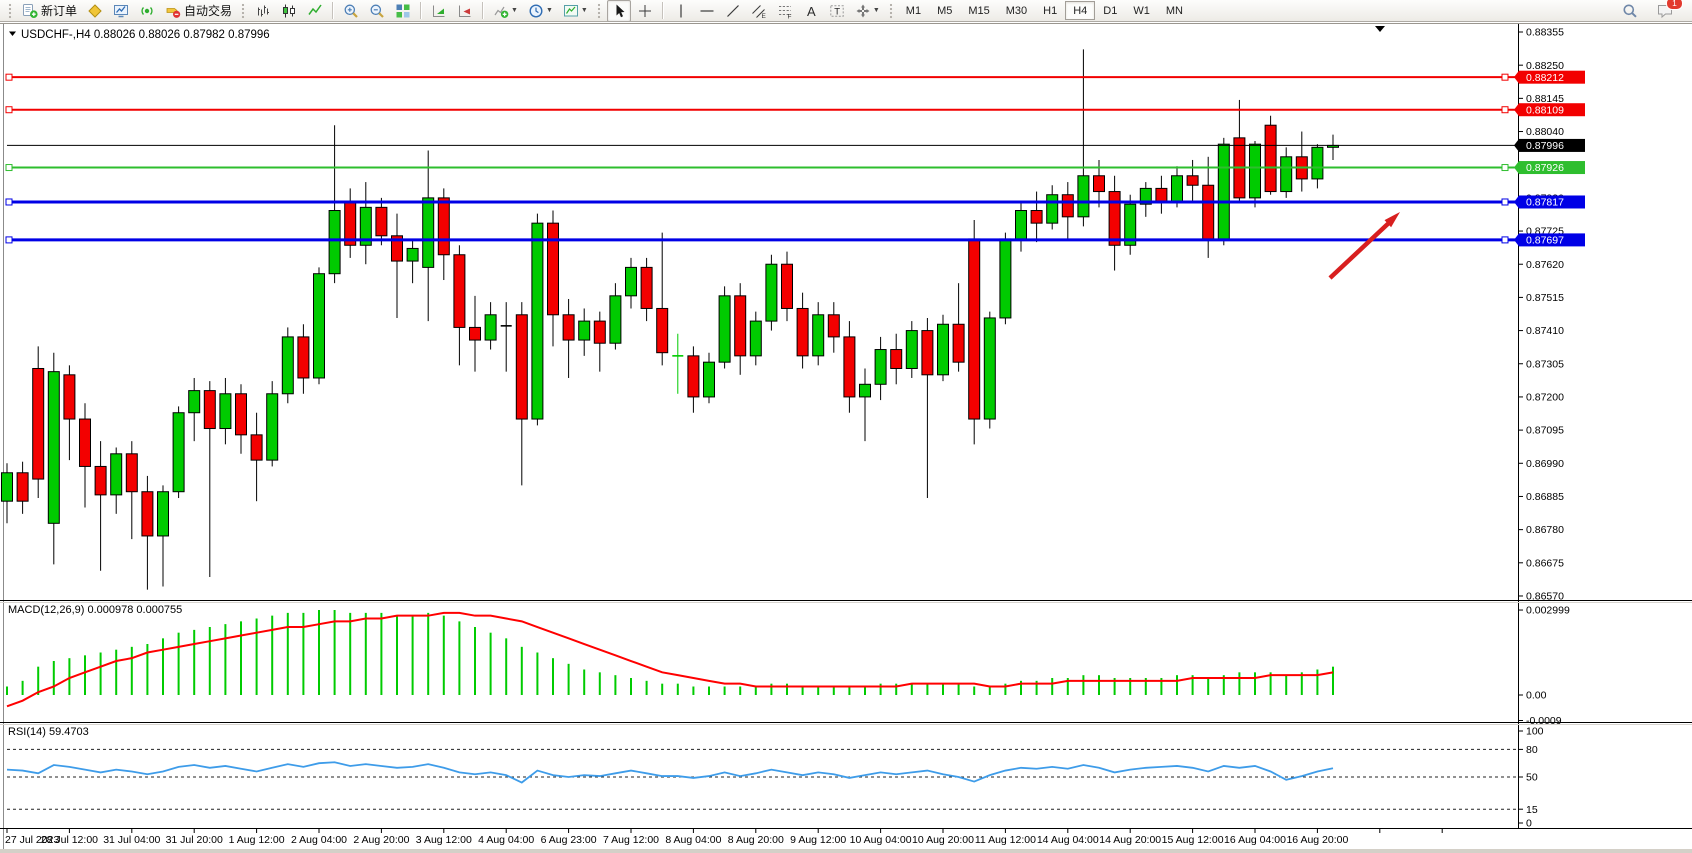  Describe the element at coordinates (289, 11) in the screenshot. I see `candle-chart-mode-button` at that location.